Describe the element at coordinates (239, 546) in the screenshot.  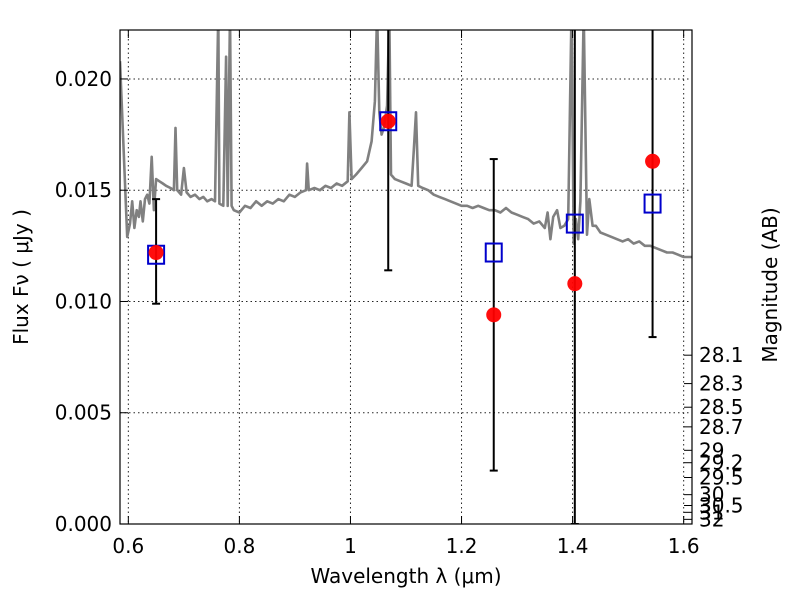
I see `x-tick-label: 0.8` at that location.